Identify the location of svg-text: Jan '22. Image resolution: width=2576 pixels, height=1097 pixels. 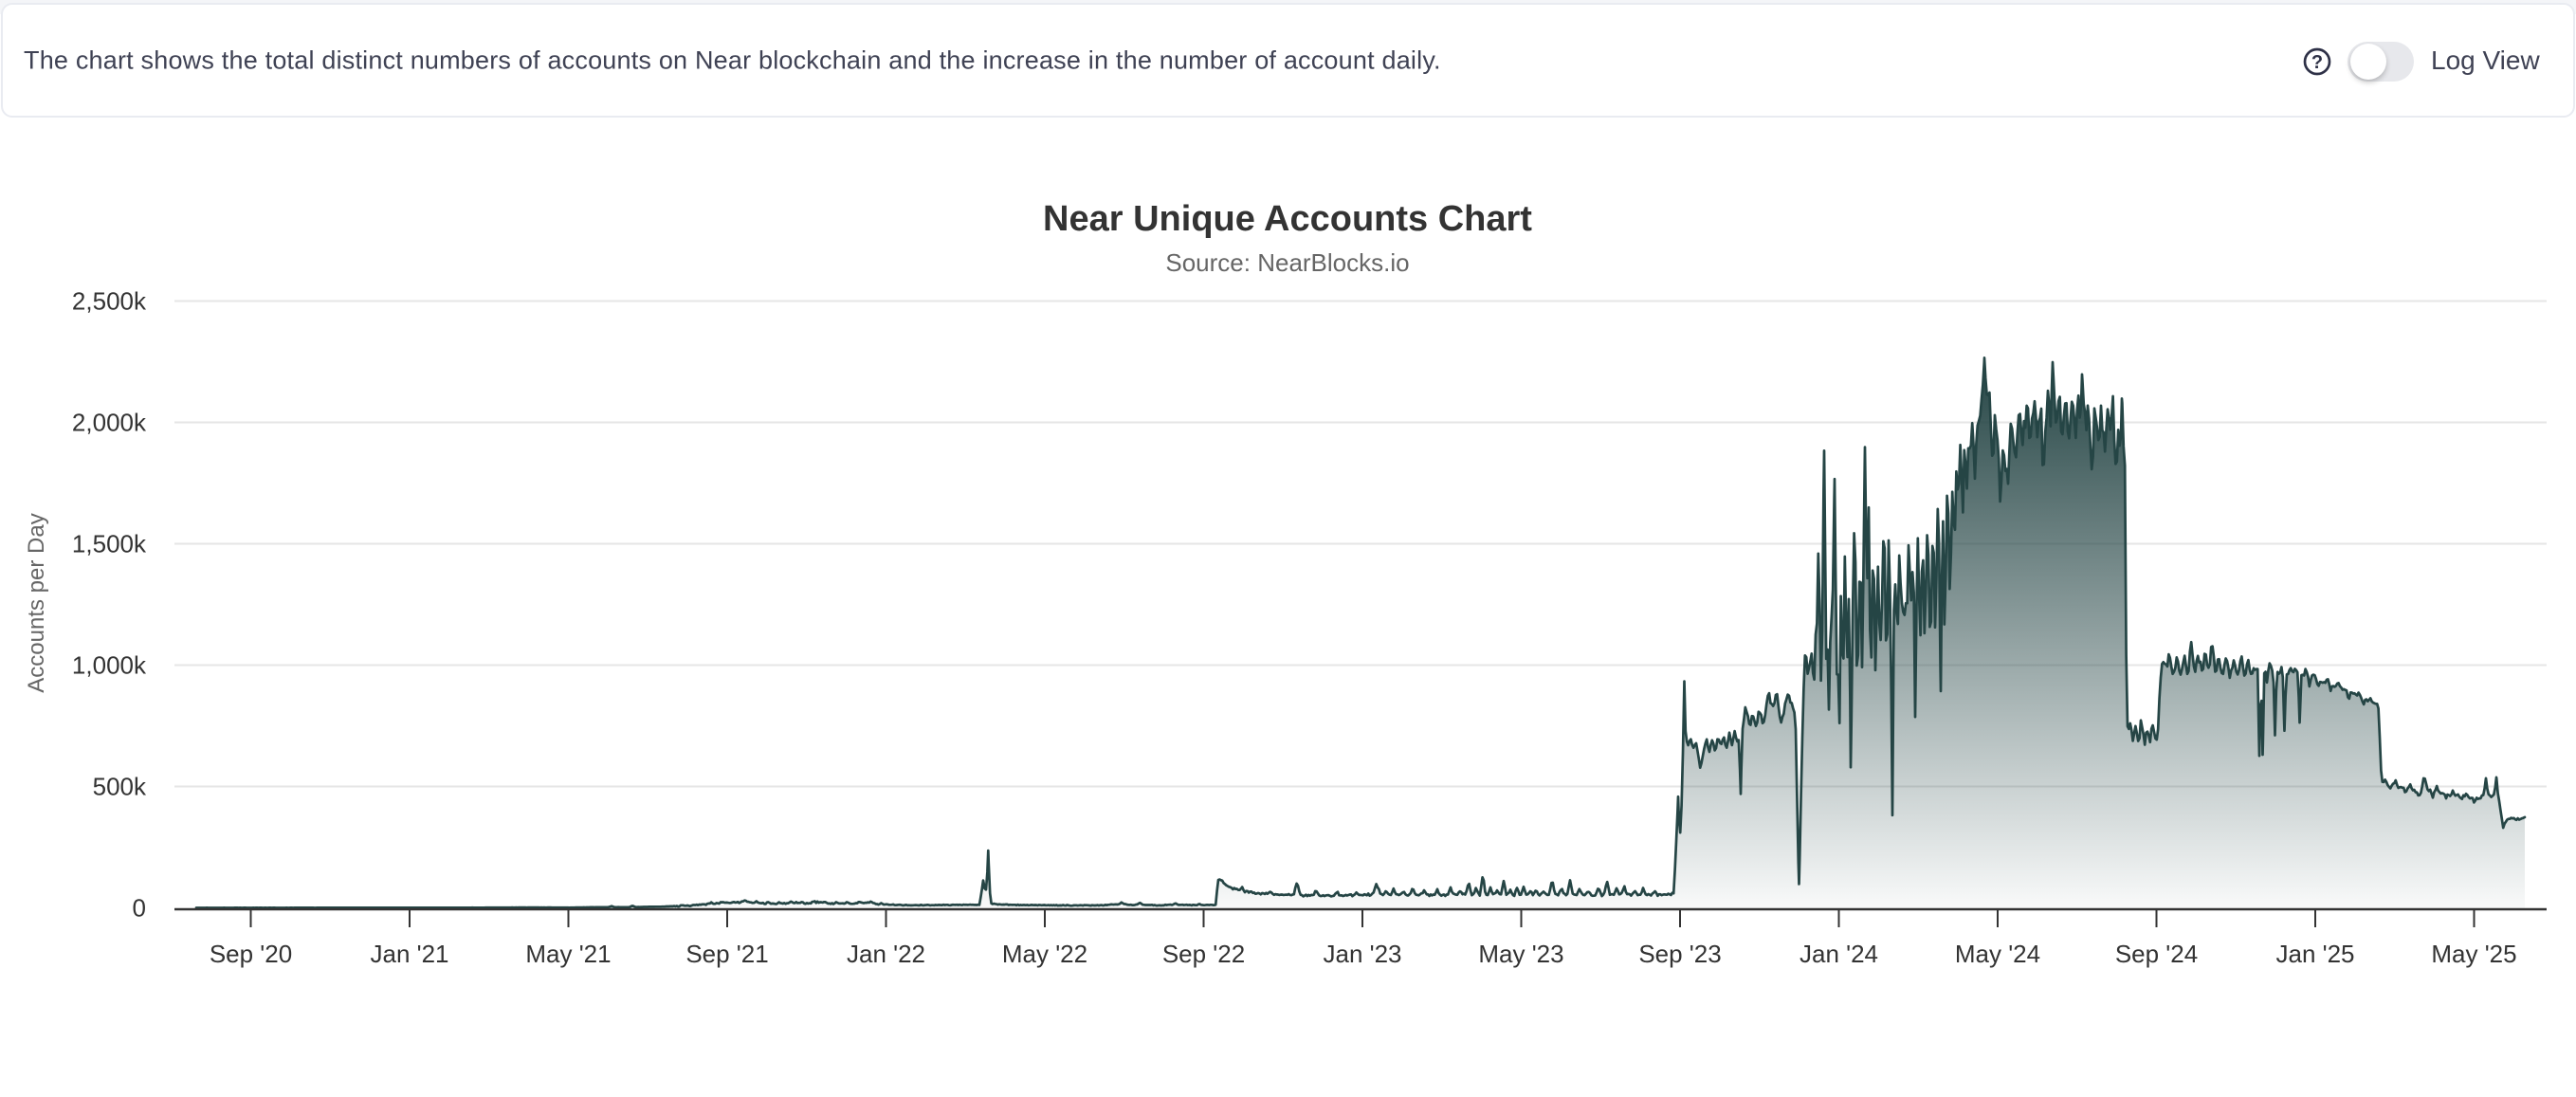
(886, 954).